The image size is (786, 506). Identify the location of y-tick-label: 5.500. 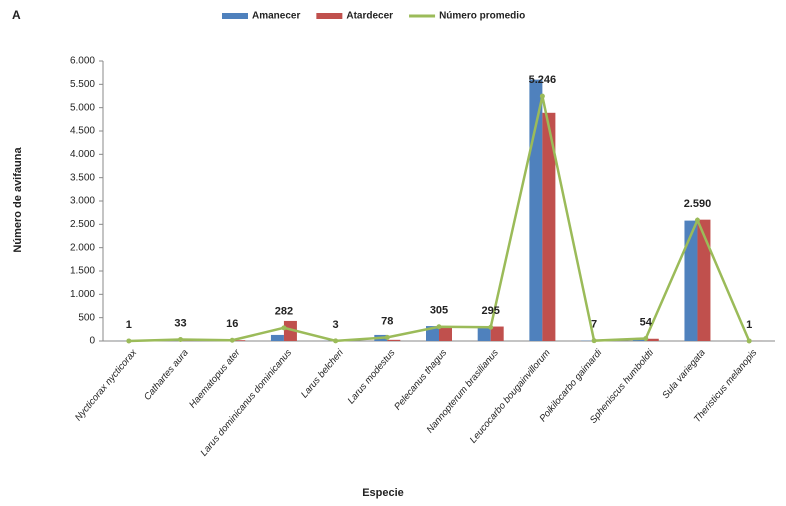
(82, 84).